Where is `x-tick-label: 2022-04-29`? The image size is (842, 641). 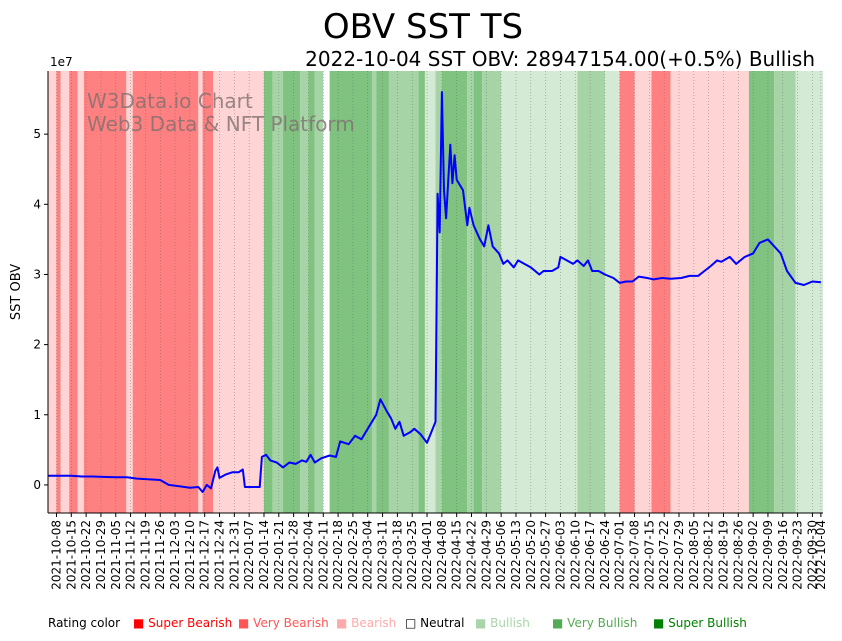
x-tick-label: 2022-04-29 is located at coordinates (486, 555).